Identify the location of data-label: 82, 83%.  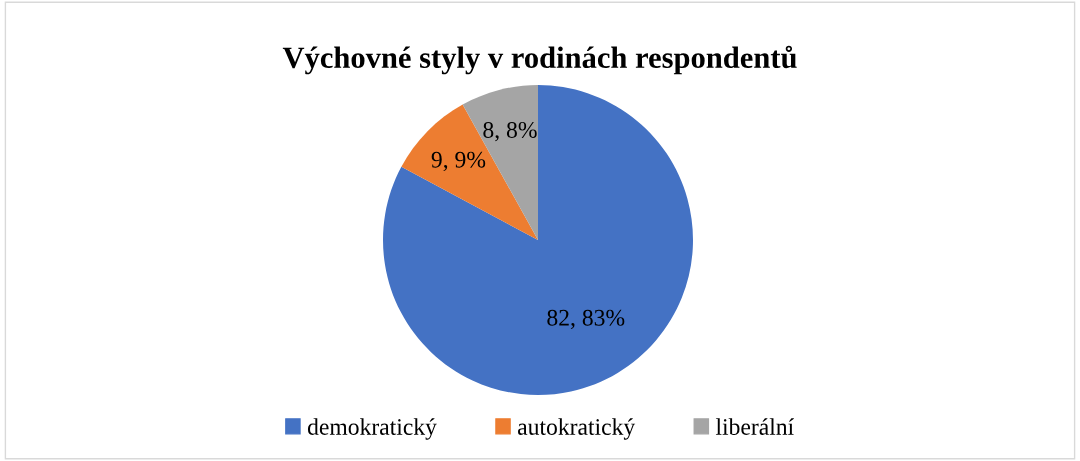
(586, 319).